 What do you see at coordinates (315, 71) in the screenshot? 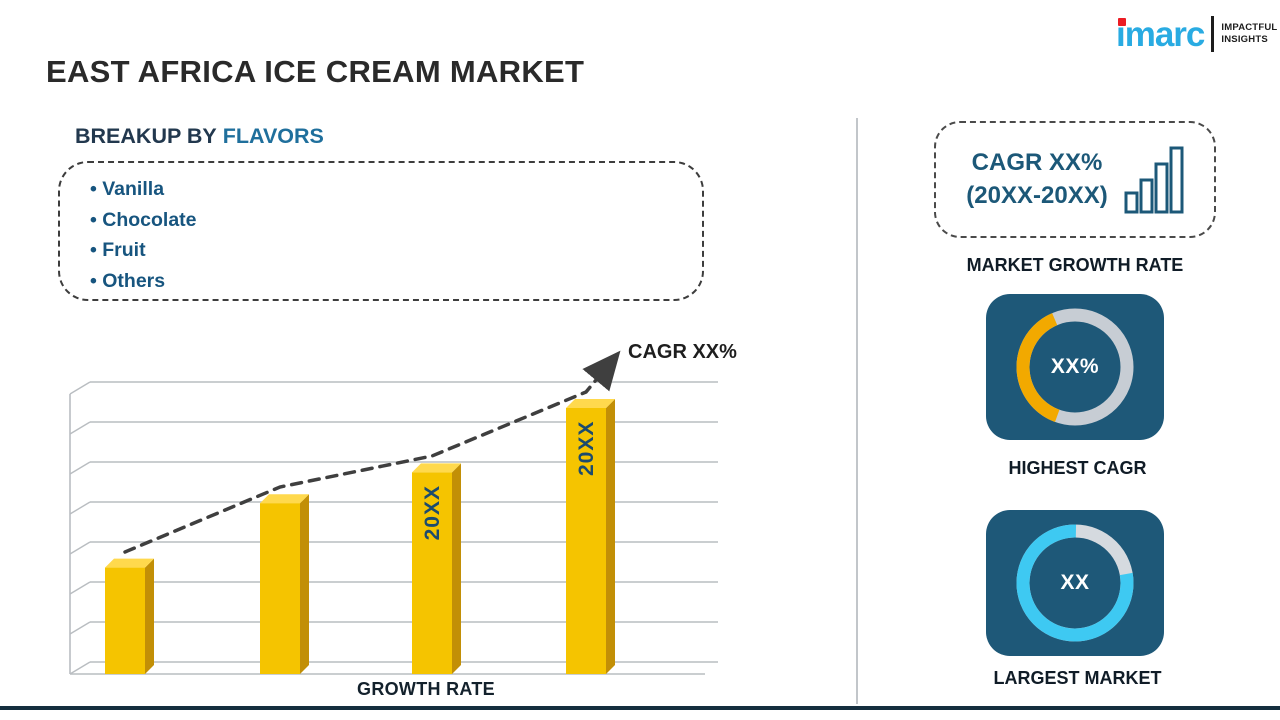
I see `page-title: EAST AFRICA ICE CREAM MARKET` at bounding box center [315, 71].